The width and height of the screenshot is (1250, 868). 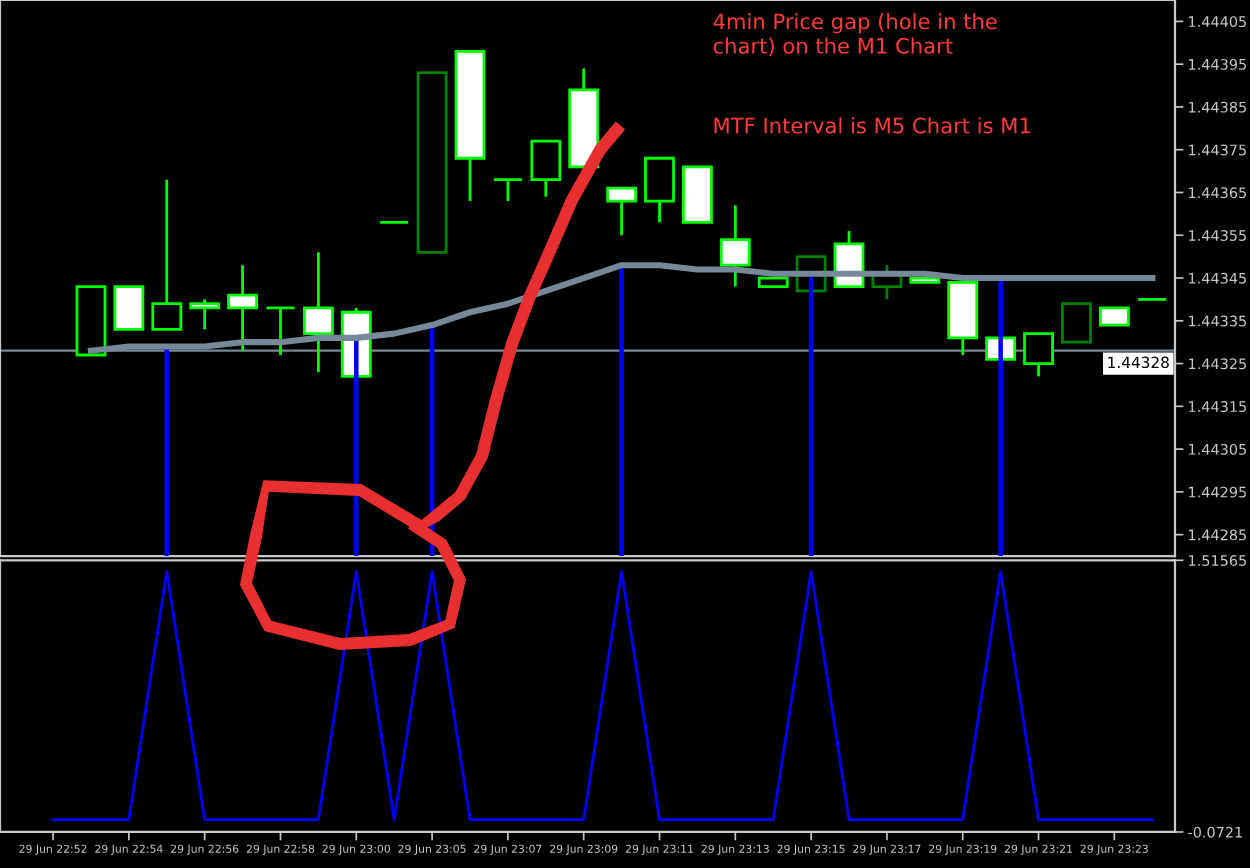 I want to click on annotation: 4min Price gap (hole in the chart) on the M1 Chart, so click(x=855, y=35).